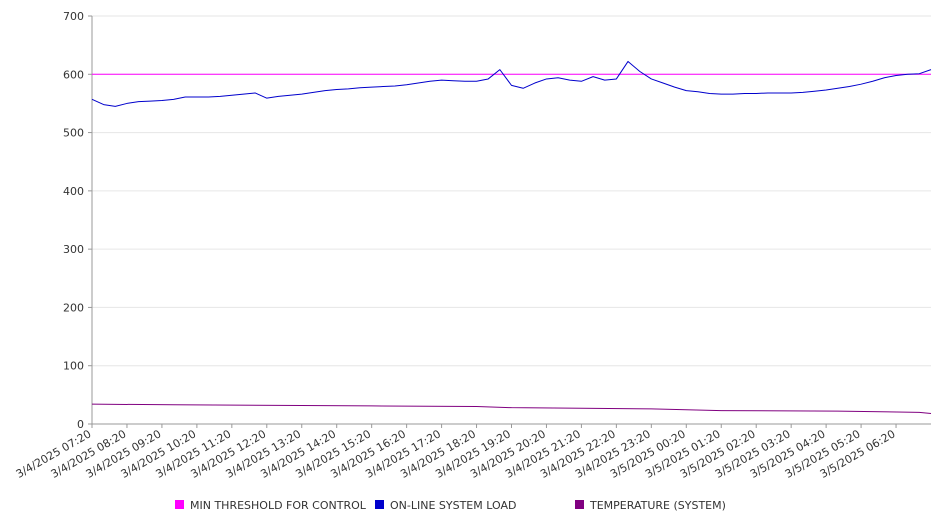 Image resolution: width=946 pixels, height=526 pixels. What do you see at coordinates (73, 307) in the screenshot?
I see `y-tick-label: 200` at bounding box center [73, 307].